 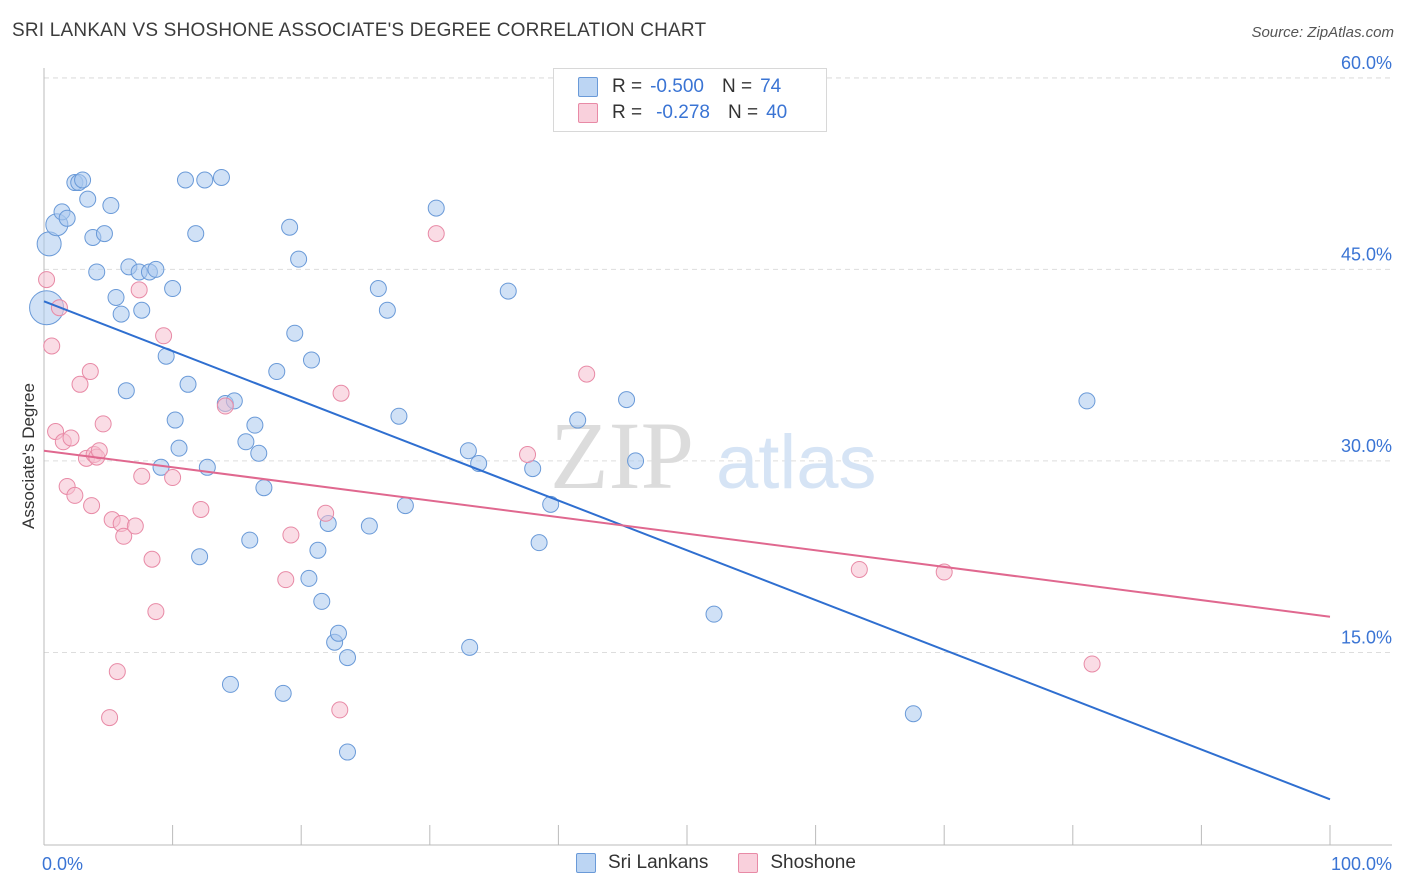 What do you see at coordinates (1366, 254) in the screenshot?
I see `y-tick-label: 45.0%` at bounding box center [1366, 254].